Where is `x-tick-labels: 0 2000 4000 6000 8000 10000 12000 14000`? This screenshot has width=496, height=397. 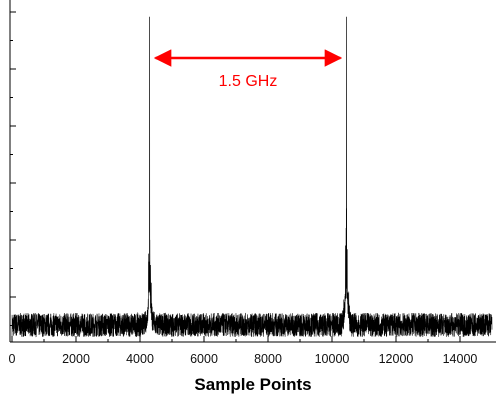 x-tick-labels: 0 2000 4000 6000 8000 10000 12000 14000 is located at coordinates (243, 359).